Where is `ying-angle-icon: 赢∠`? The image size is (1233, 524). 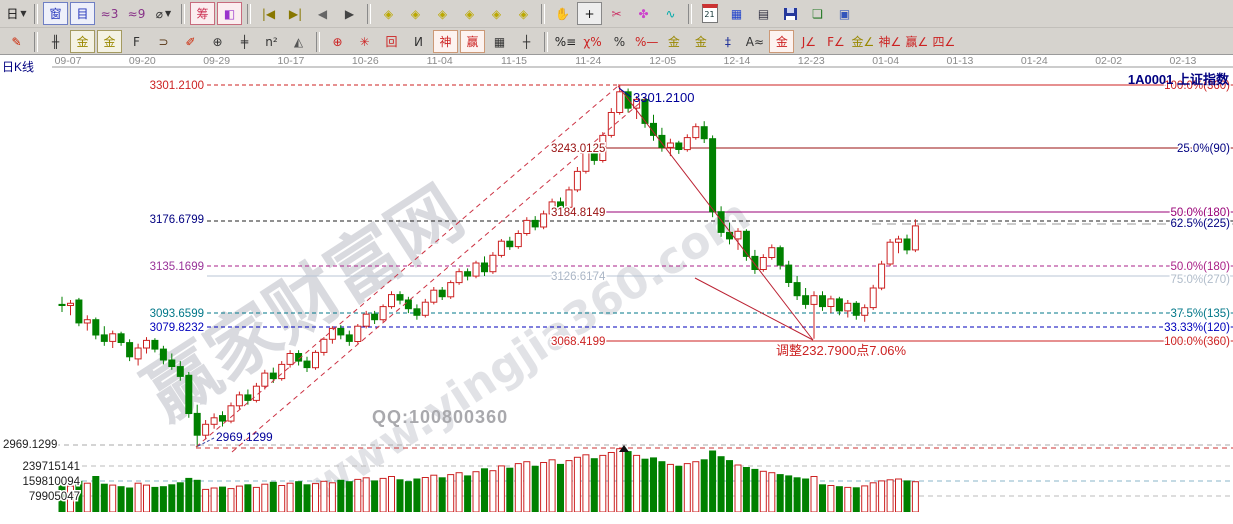 ying-angle-icon: 赢∠ is located at coordinates (917, 41).